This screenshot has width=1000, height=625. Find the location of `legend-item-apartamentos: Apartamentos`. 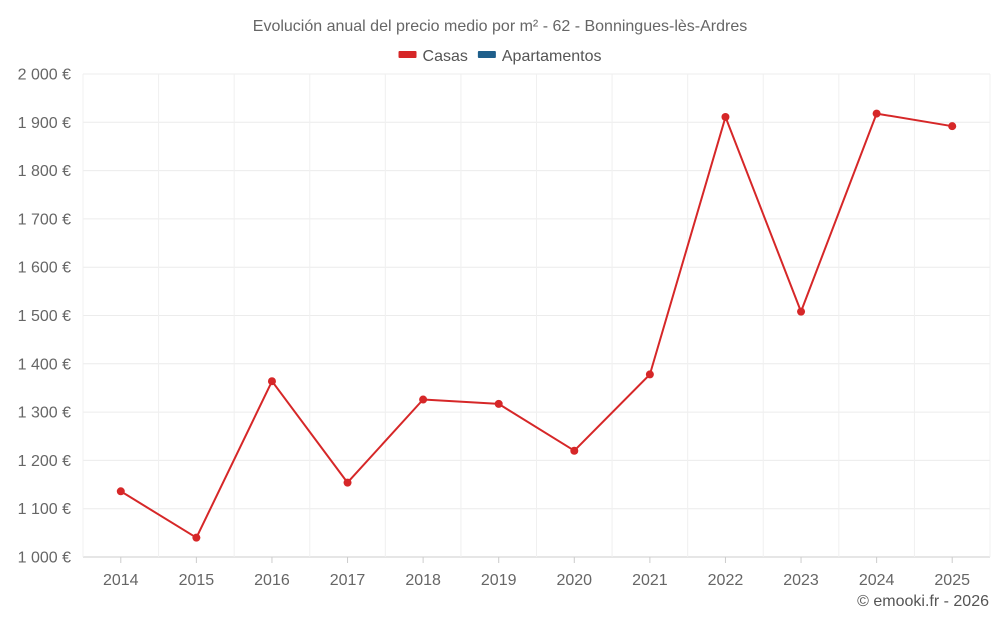

legend-item-apartamentos: Apartamentos is located at coordinates (539, 56).